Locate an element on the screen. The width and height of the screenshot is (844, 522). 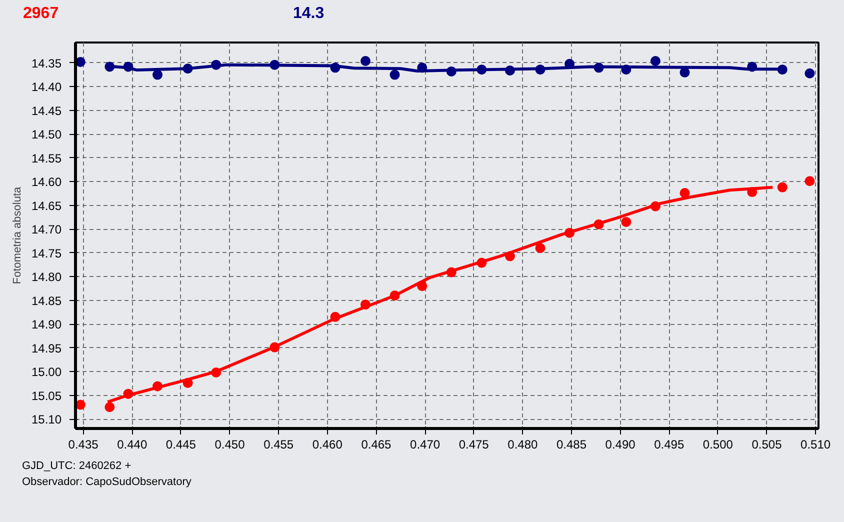
y-tick-label: 14.95 is located at coordinates (46, 348).